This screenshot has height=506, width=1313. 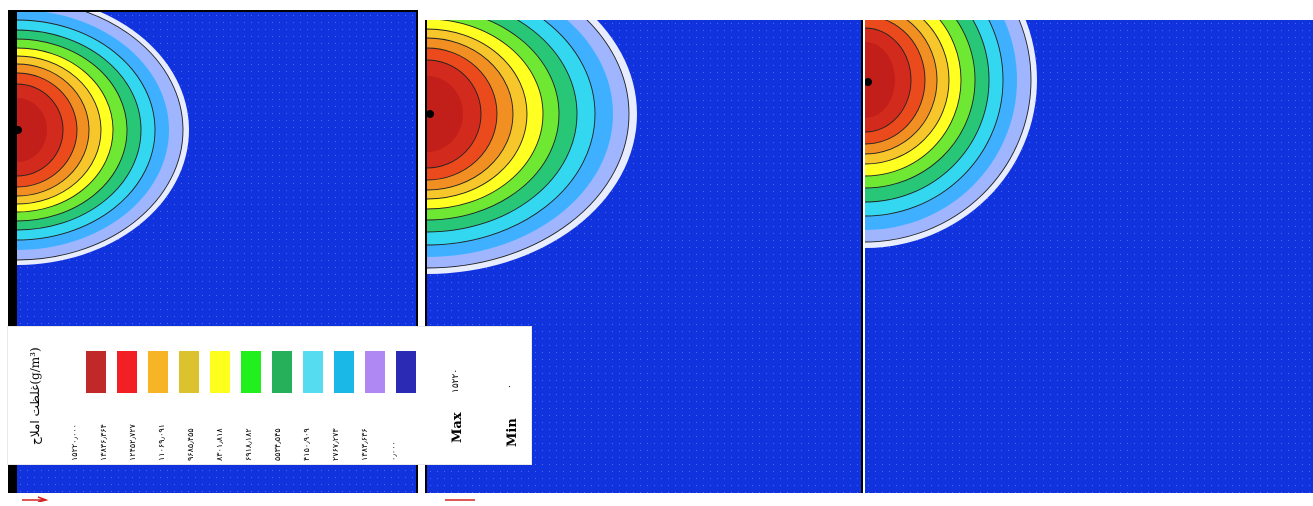 I want to click on legend-value: ۵۵۳۴٫۵۴۵, so click(x=277, y=444).